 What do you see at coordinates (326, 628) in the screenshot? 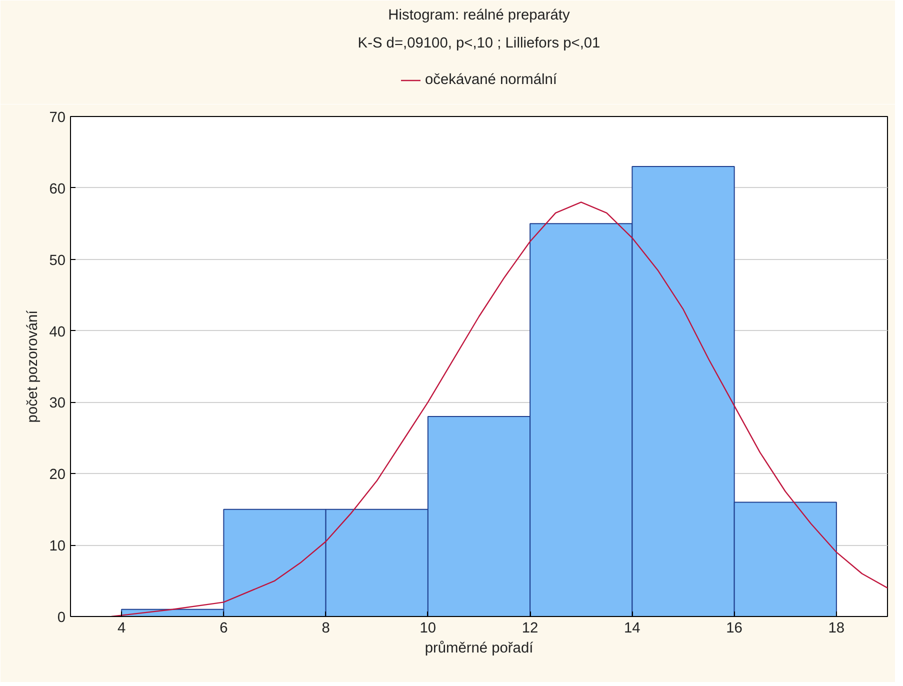
I see `x-tick-label: 8` at bounding box center [326, 628].